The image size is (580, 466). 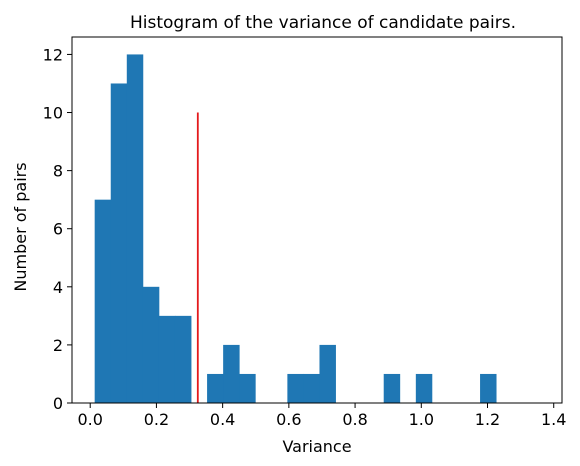 What do you see at coordinates (58, 229) in the screenshot?
I see `y-tick-label: 6` at bounding box center [58, 229].